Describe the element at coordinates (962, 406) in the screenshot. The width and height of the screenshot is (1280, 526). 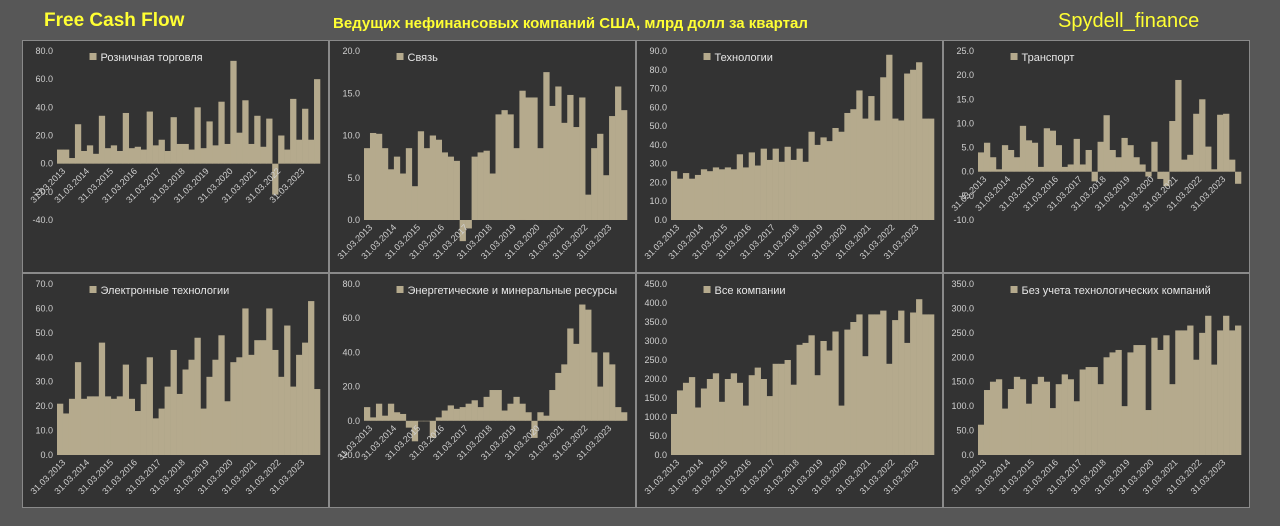
I see `y-tick-label: 100.0` at that location.